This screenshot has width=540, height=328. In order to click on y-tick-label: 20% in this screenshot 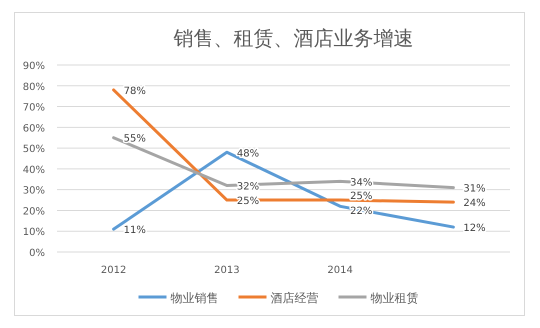, I will do `click(33, 212)`.